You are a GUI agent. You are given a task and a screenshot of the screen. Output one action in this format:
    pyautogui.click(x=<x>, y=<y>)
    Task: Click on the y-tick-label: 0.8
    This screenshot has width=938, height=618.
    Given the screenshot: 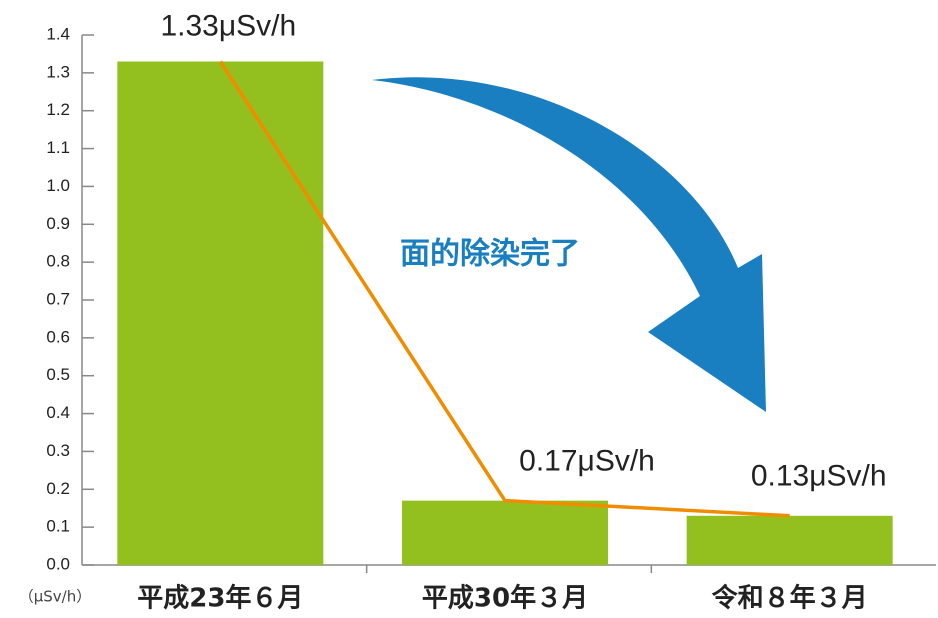 What is the action you would take?
    pyautogui.click(x=58, y=261)
    